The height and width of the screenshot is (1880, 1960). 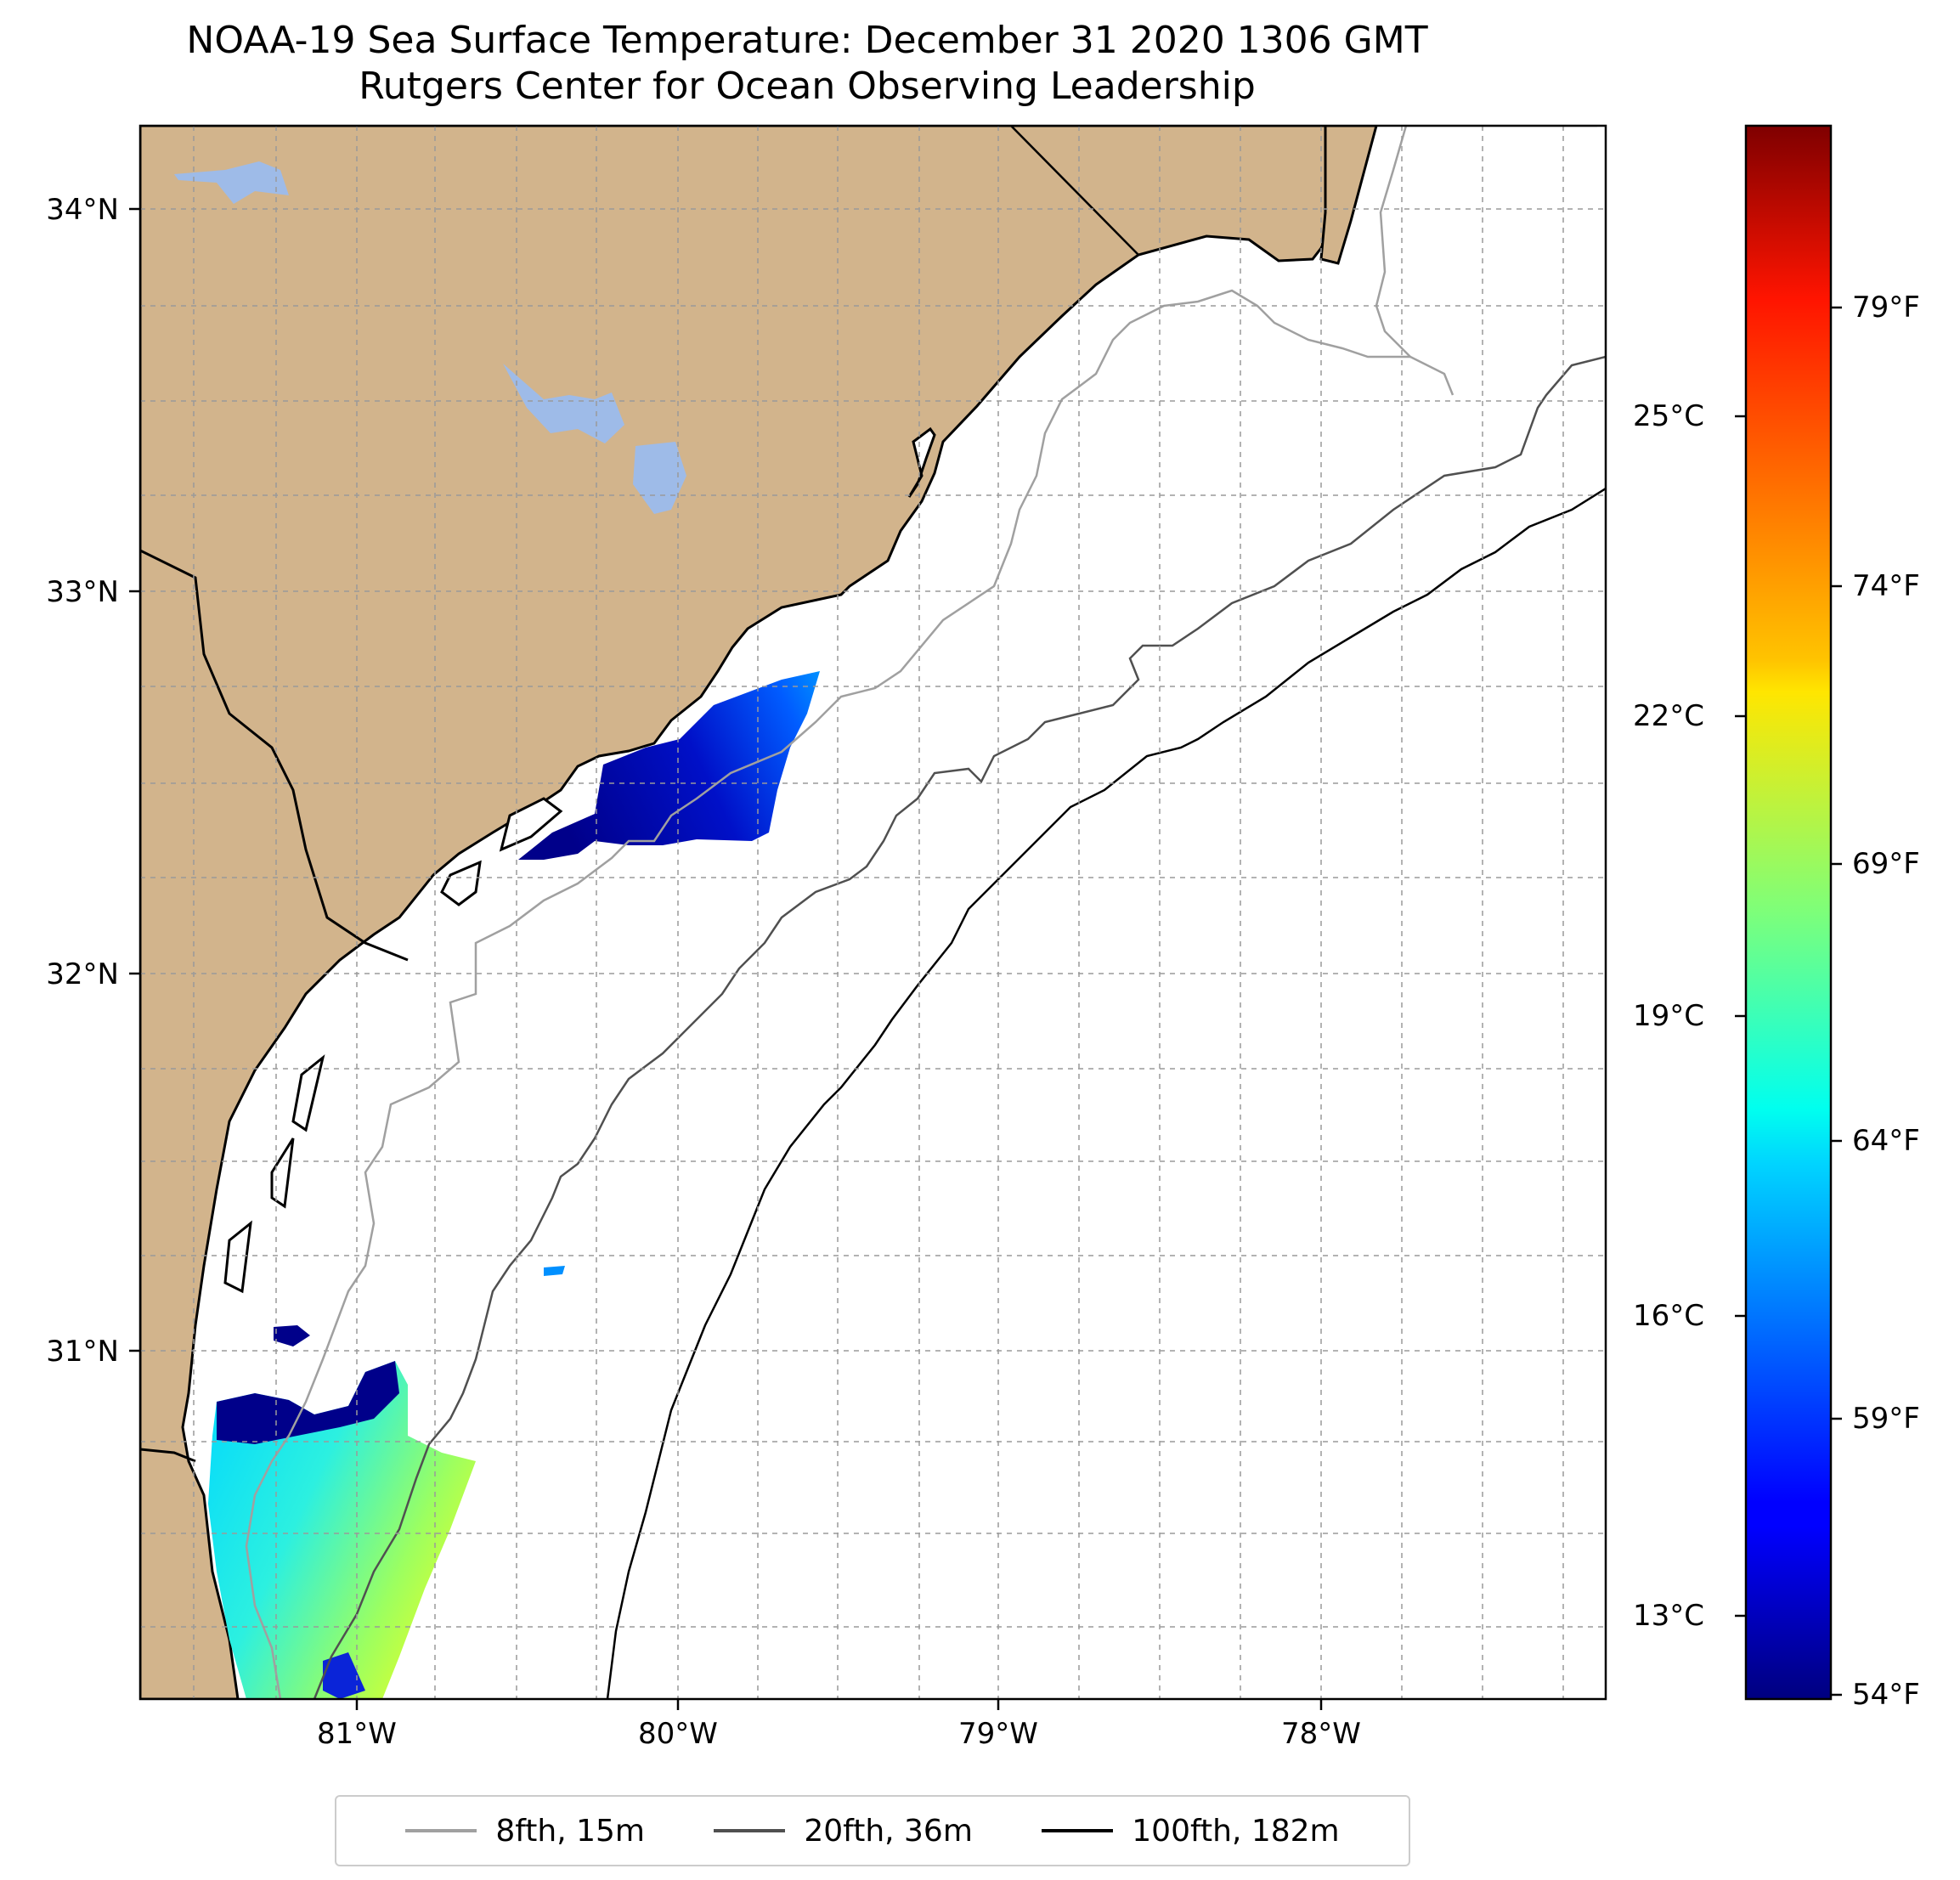 What do you see at coordinates (1886, 308) in the screenshot?
I see `colorbar-fahrenheit-label: 79°F` at bounding box center [1886, 308].